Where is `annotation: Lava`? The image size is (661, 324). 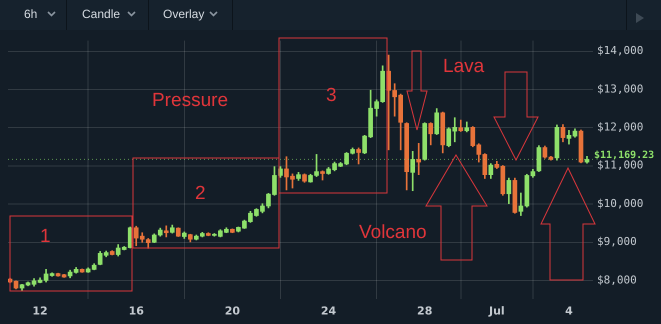
annotation: Lava is located at coordinates (463, 67).